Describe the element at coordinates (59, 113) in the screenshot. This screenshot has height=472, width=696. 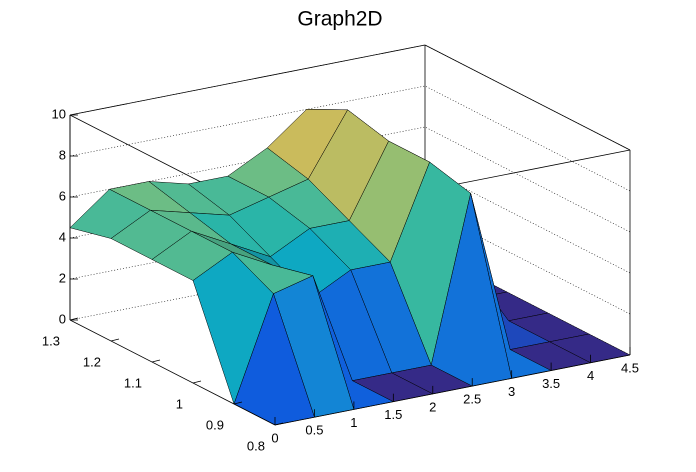
I see `z-tick-label: 10` at that location.